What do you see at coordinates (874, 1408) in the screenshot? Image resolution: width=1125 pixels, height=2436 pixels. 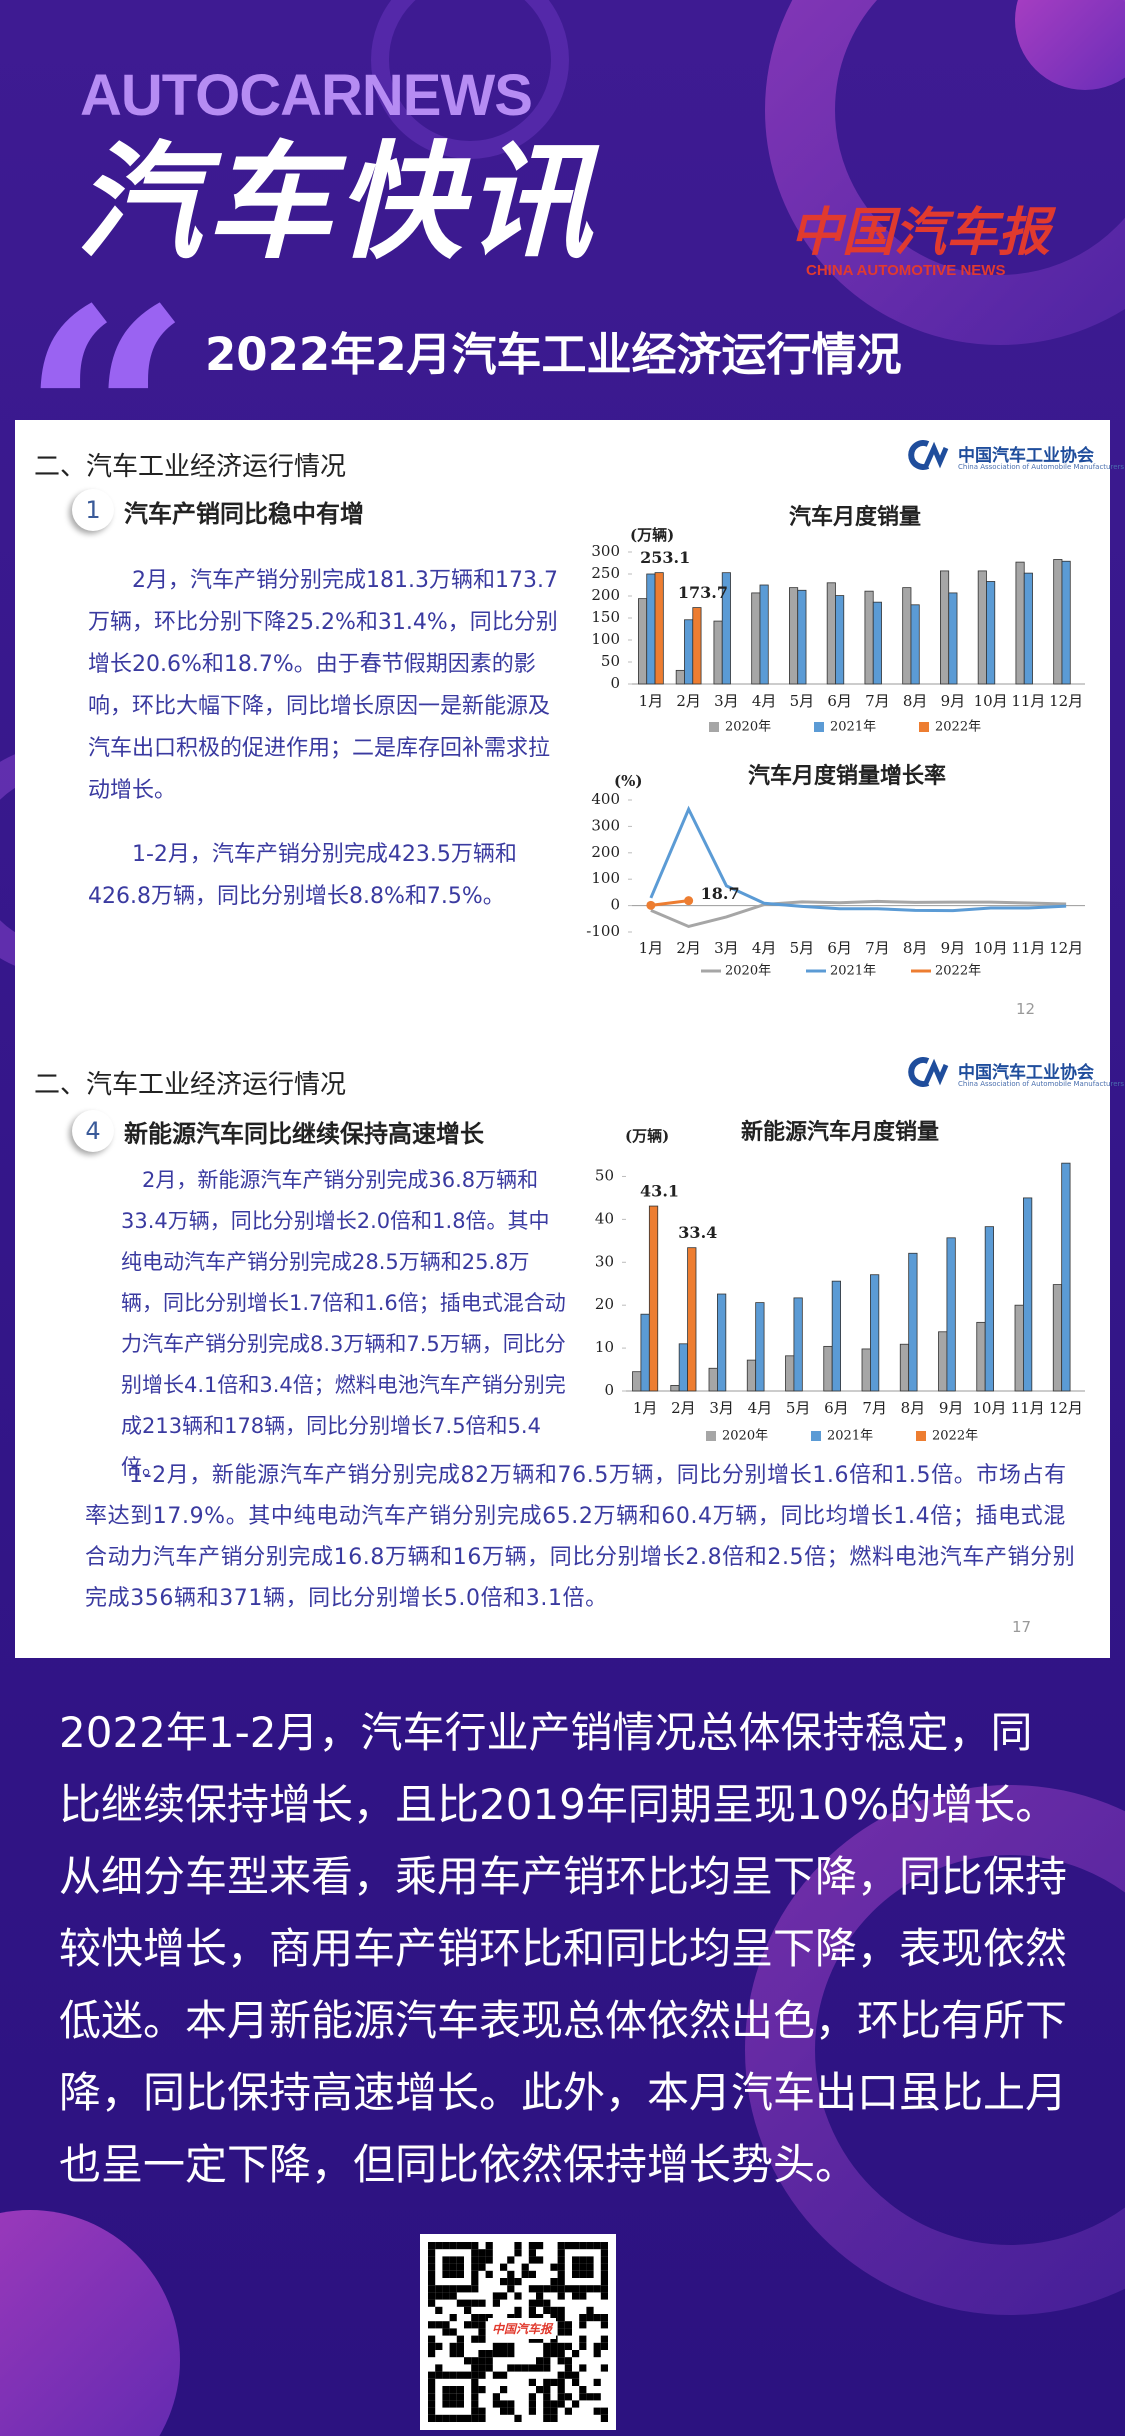 I see `x-tick-label: 7月` at bounding box center [874, 1408].